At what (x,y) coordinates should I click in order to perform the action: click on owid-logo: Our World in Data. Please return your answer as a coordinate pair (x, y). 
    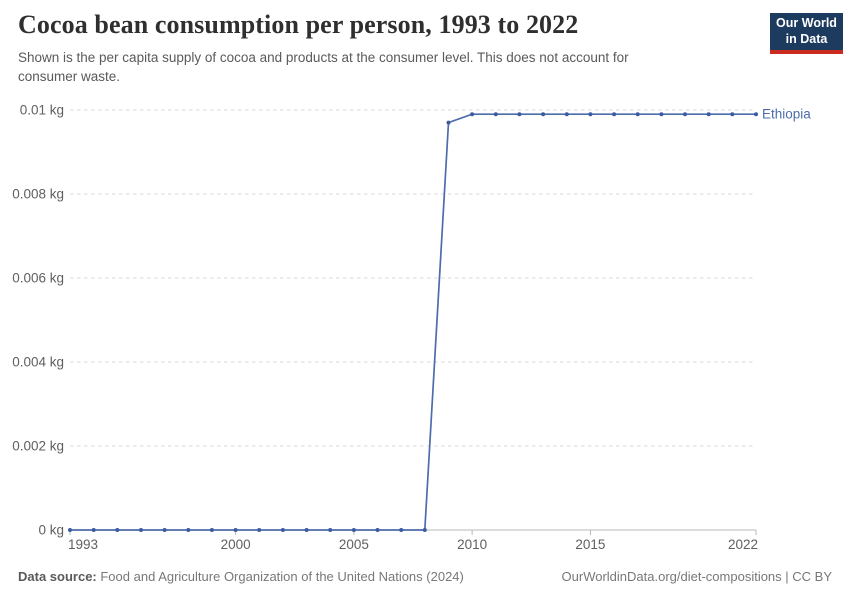
    Looking at the image, I should click on (806, 33).